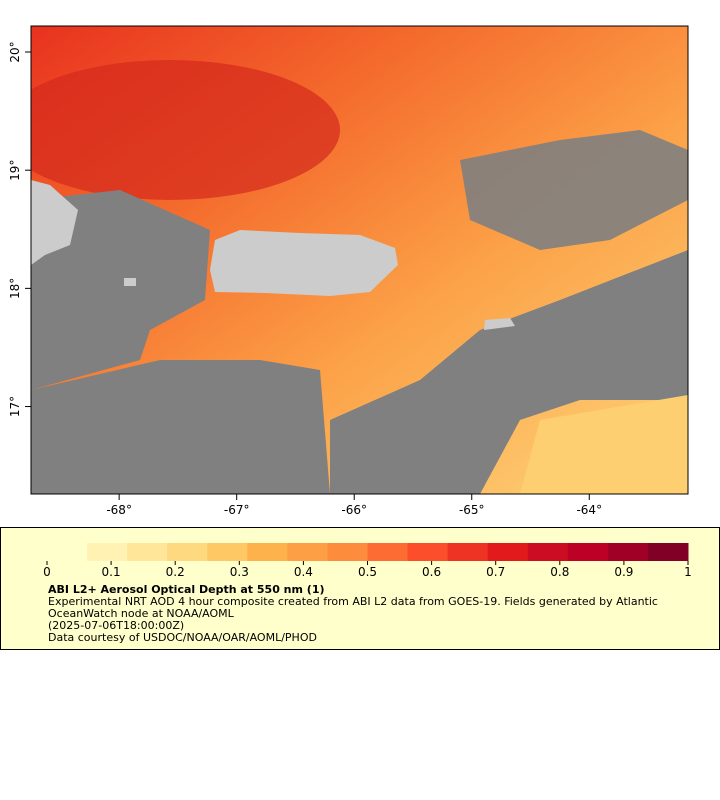 Image resolution: width=720 pixels, height=800 pixels. I want to click on colorbar-tick-label: 0.5, so click(367, 572).